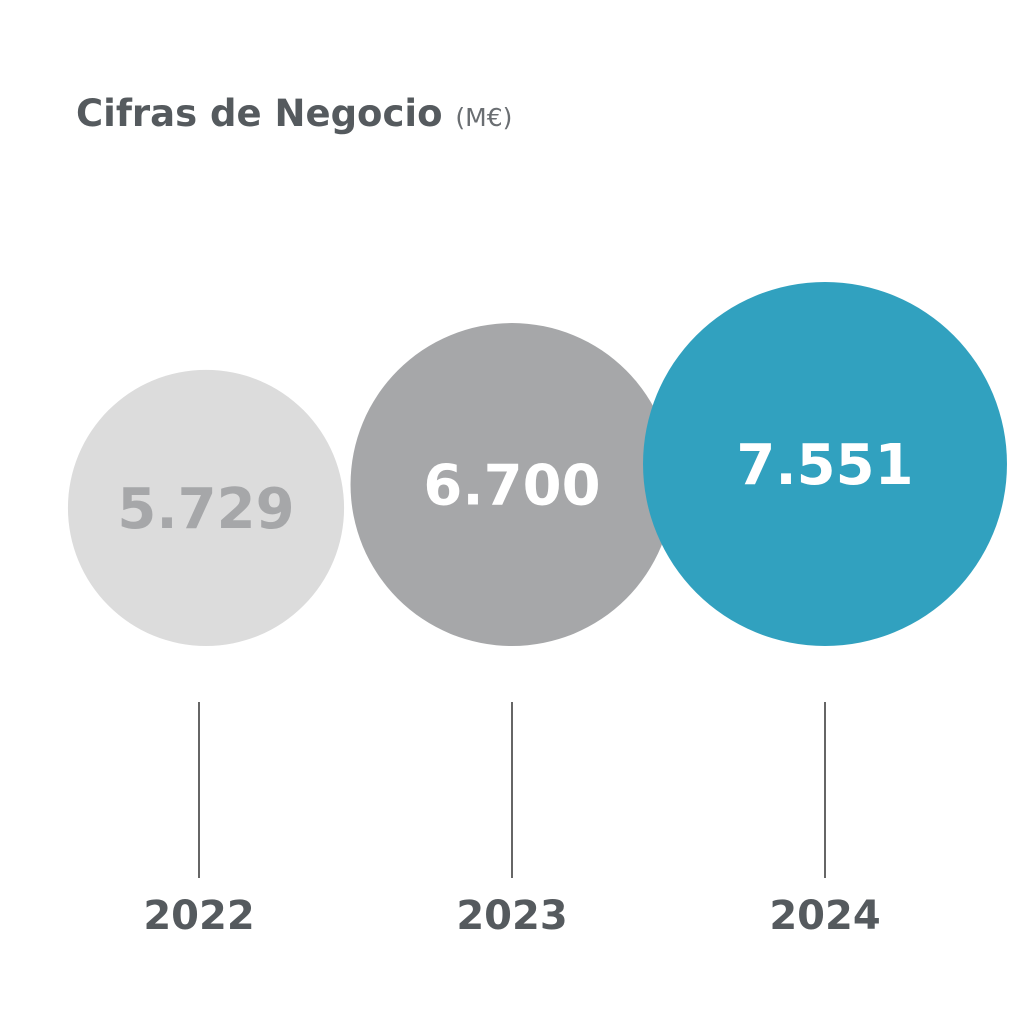 This screenshot has height=1024, width=1025. What do you see at coordinates (511, 916) in the screenshot?
I see `x-tick-label: 2023` at bounding box center [511, 916].